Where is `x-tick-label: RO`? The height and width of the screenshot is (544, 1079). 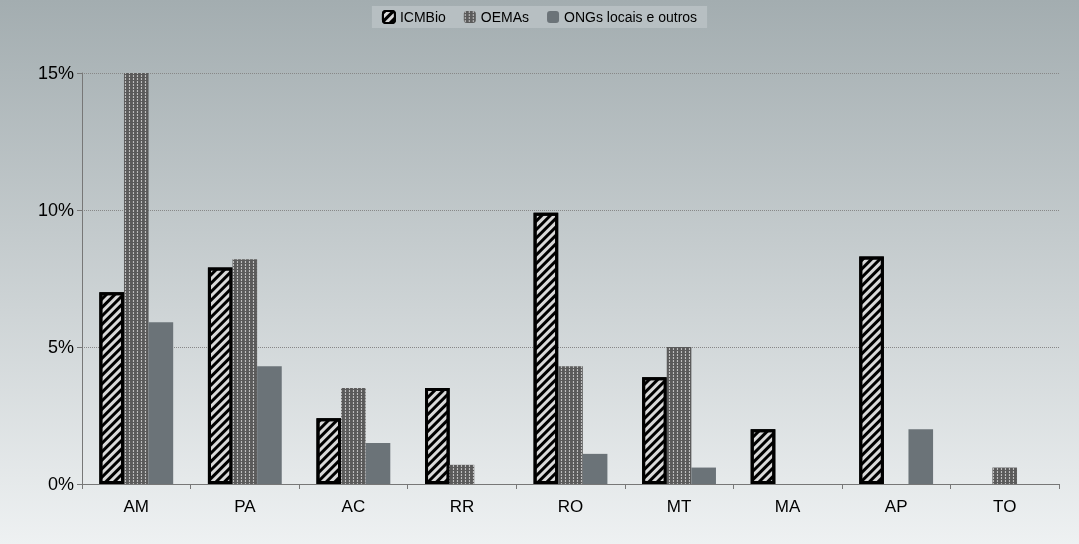
x-tick-label: RO is located at coordinates (570, 506).